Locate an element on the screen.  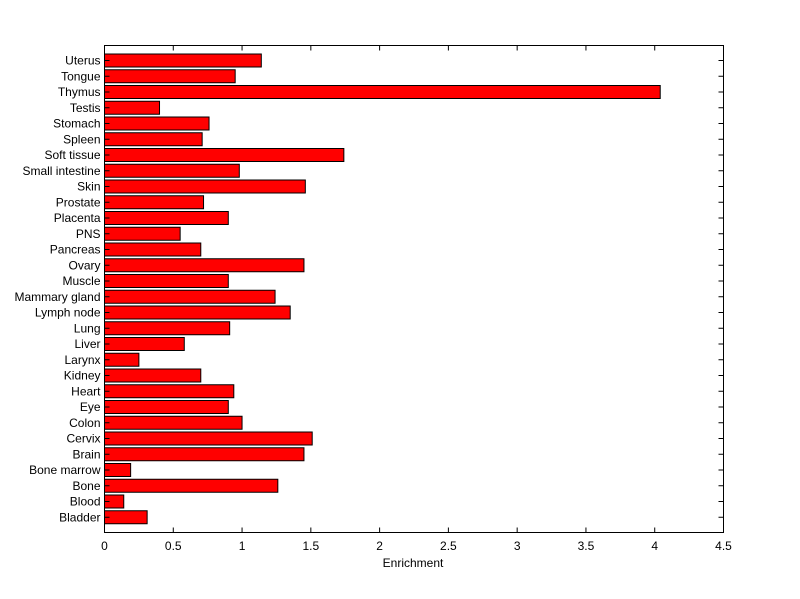
bar-larynx is located at coordinates (122, 359).